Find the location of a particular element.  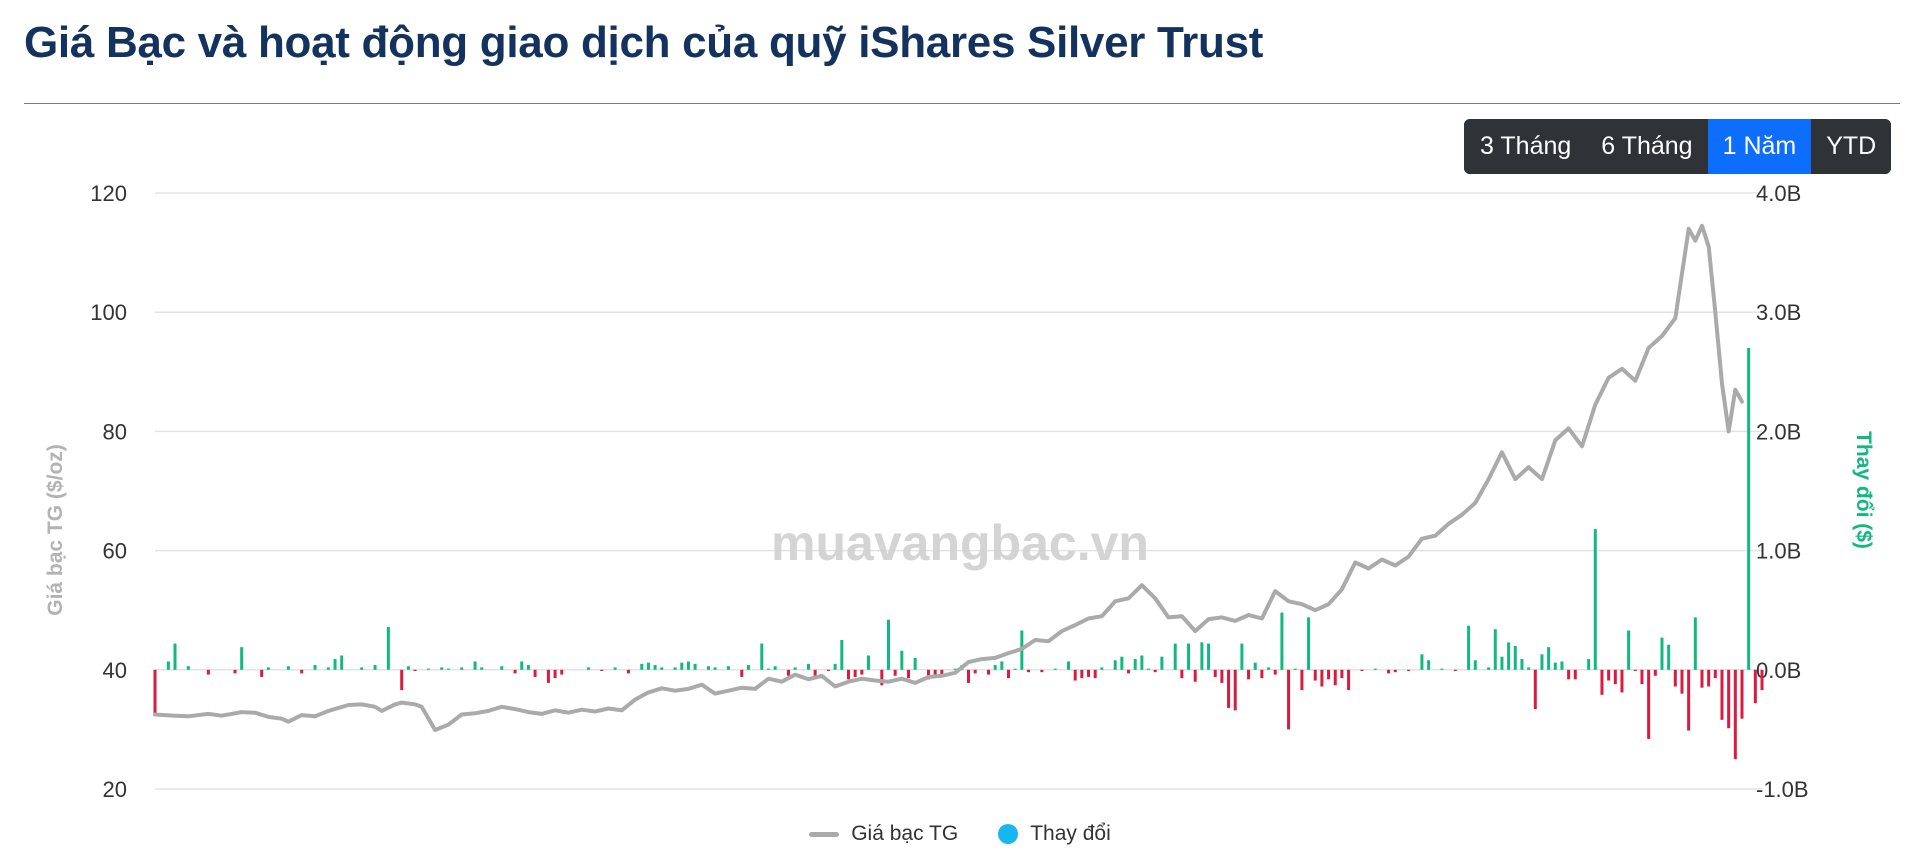

legend-item-change: Thay đổi is located at coordinates (1054, 834).